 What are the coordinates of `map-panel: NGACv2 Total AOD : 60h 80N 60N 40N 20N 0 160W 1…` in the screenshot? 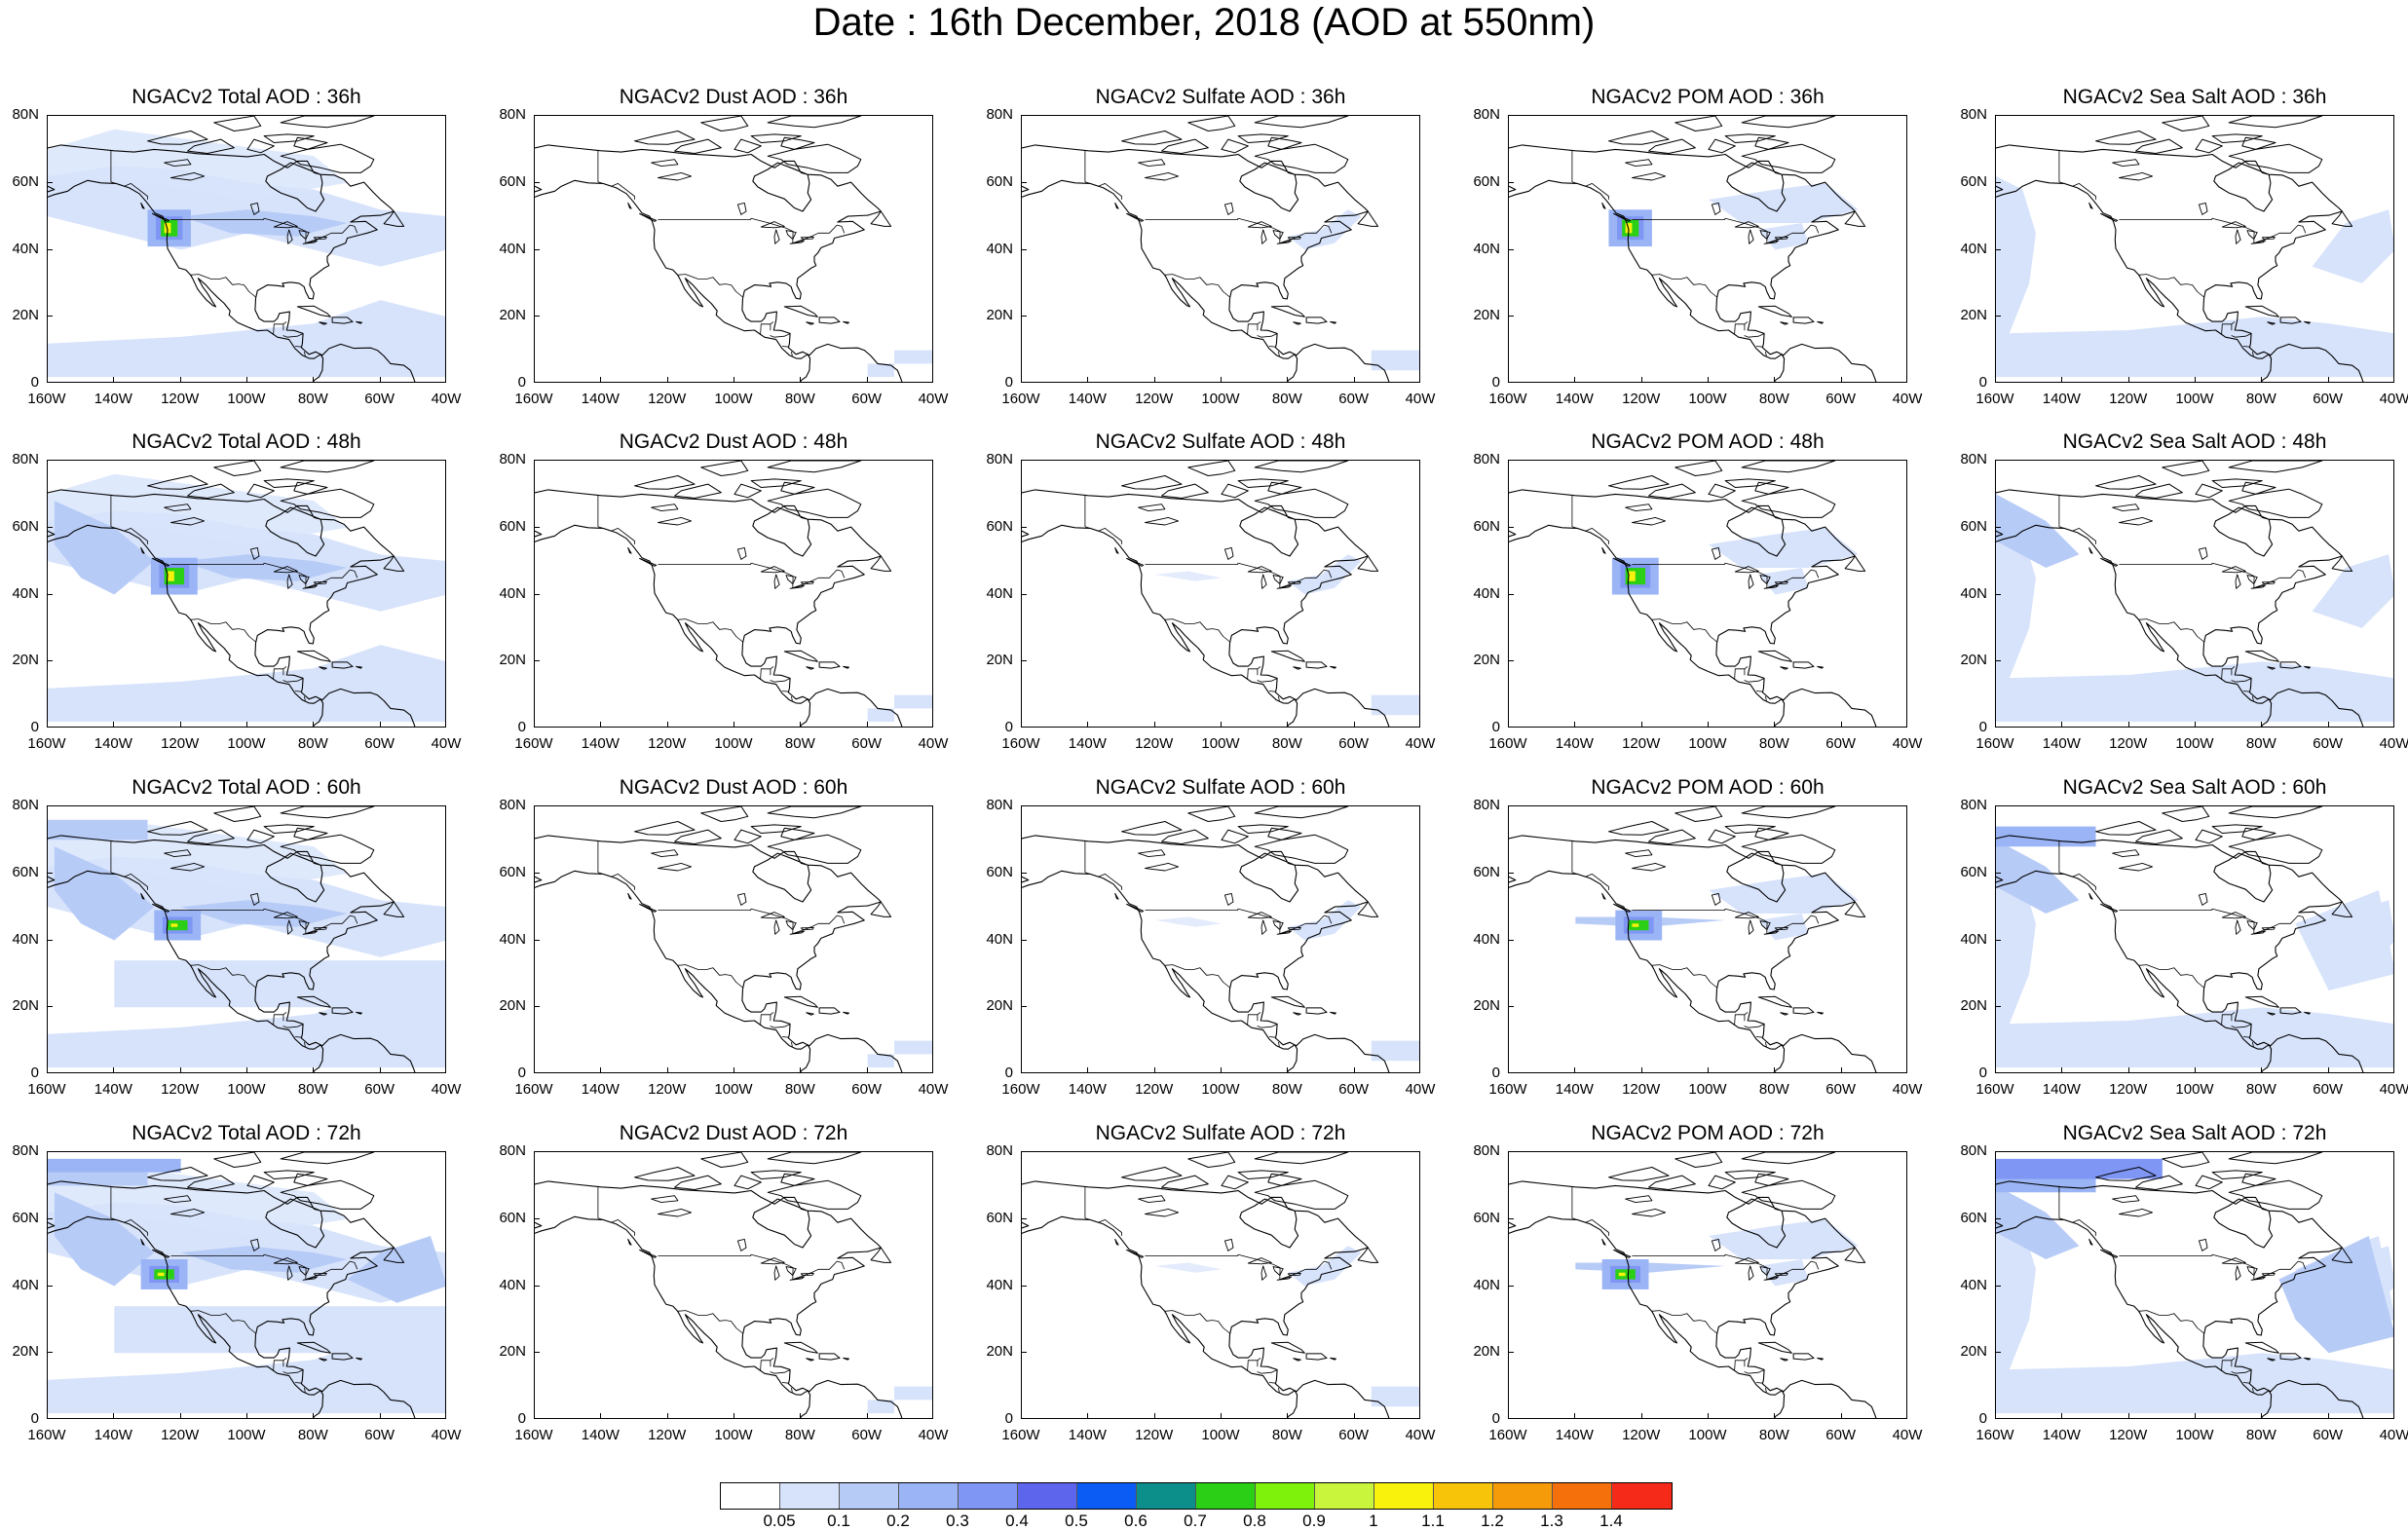 It's located at (243, 941).